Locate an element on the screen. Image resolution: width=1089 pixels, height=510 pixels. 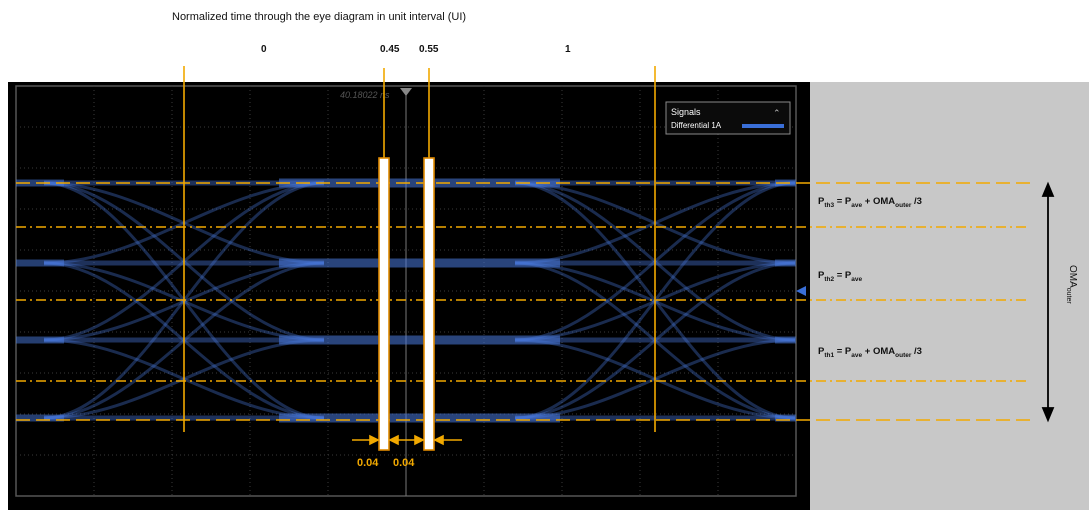
level-marker-icon is located at coordinates (801, 291).